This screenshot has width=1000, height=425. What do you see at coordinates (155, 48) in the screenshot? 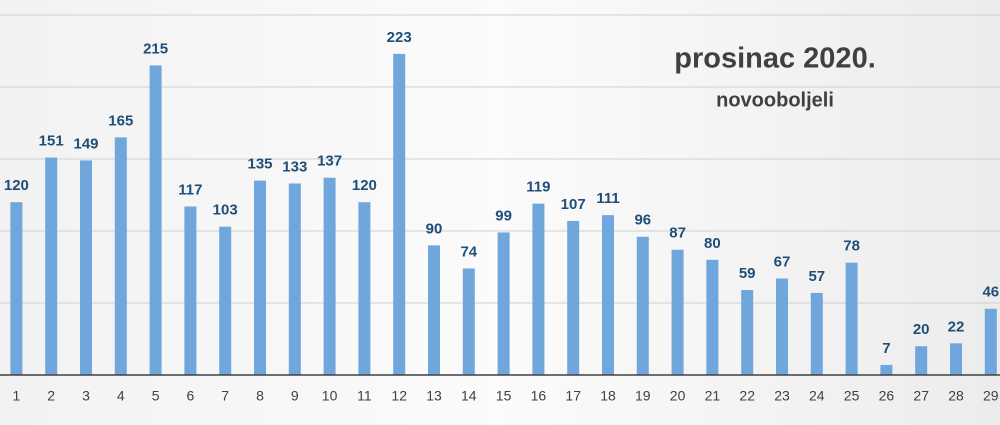
I see `value-label: 215` at bounding box center [155, 48].